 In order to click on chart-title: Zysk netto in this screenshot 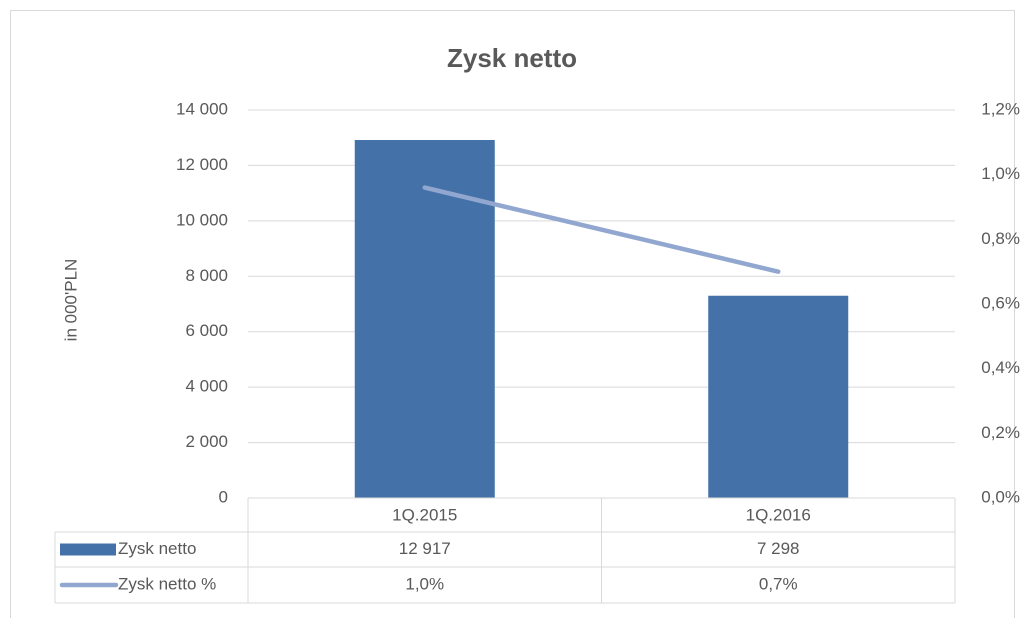, I will do `click(512, 58)`.